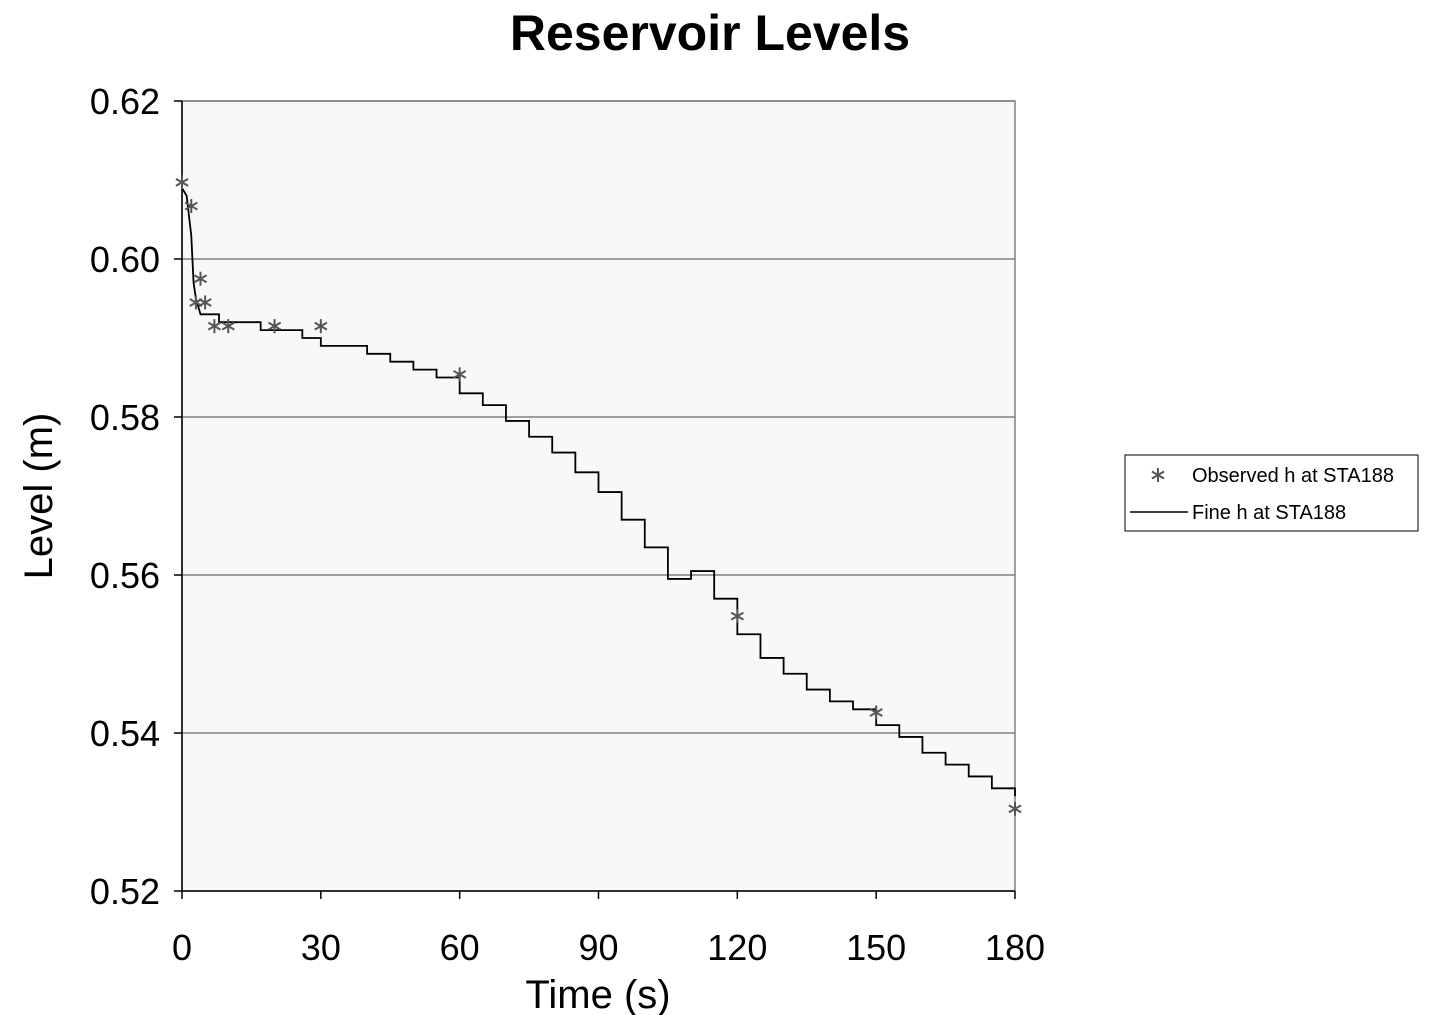 Image resolution: width=1430 pixels, height=1015 pixels. I want to click on legend-asterisk-icon, so click(1158, 475).